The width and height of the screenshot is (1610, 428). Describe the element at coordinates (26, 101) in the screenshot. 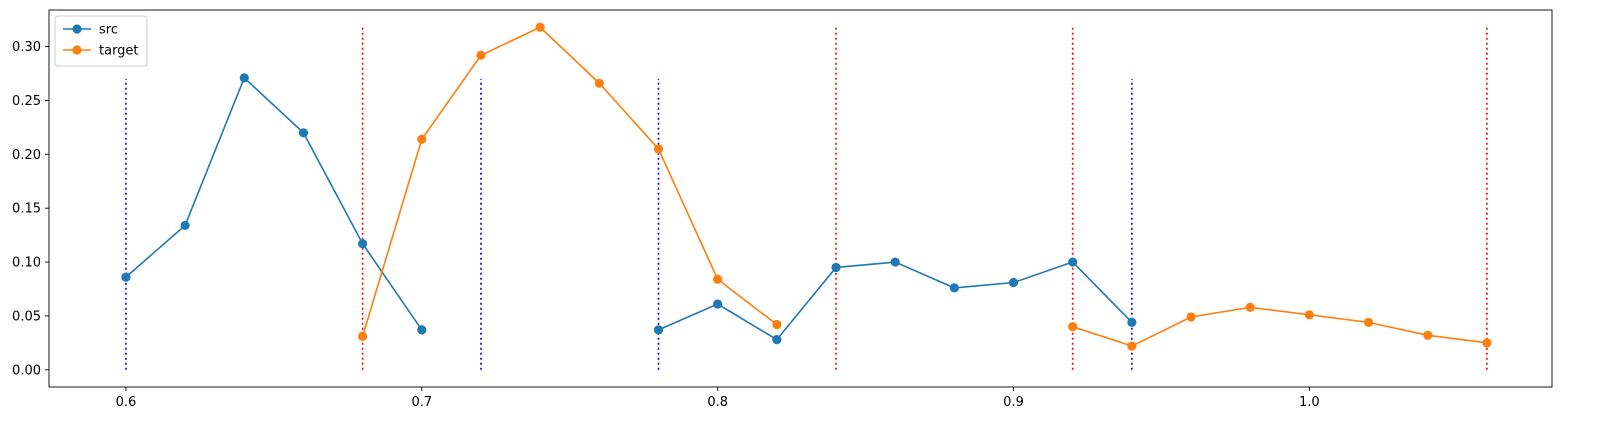

I see `y-tick-label: 0.25` at that location.